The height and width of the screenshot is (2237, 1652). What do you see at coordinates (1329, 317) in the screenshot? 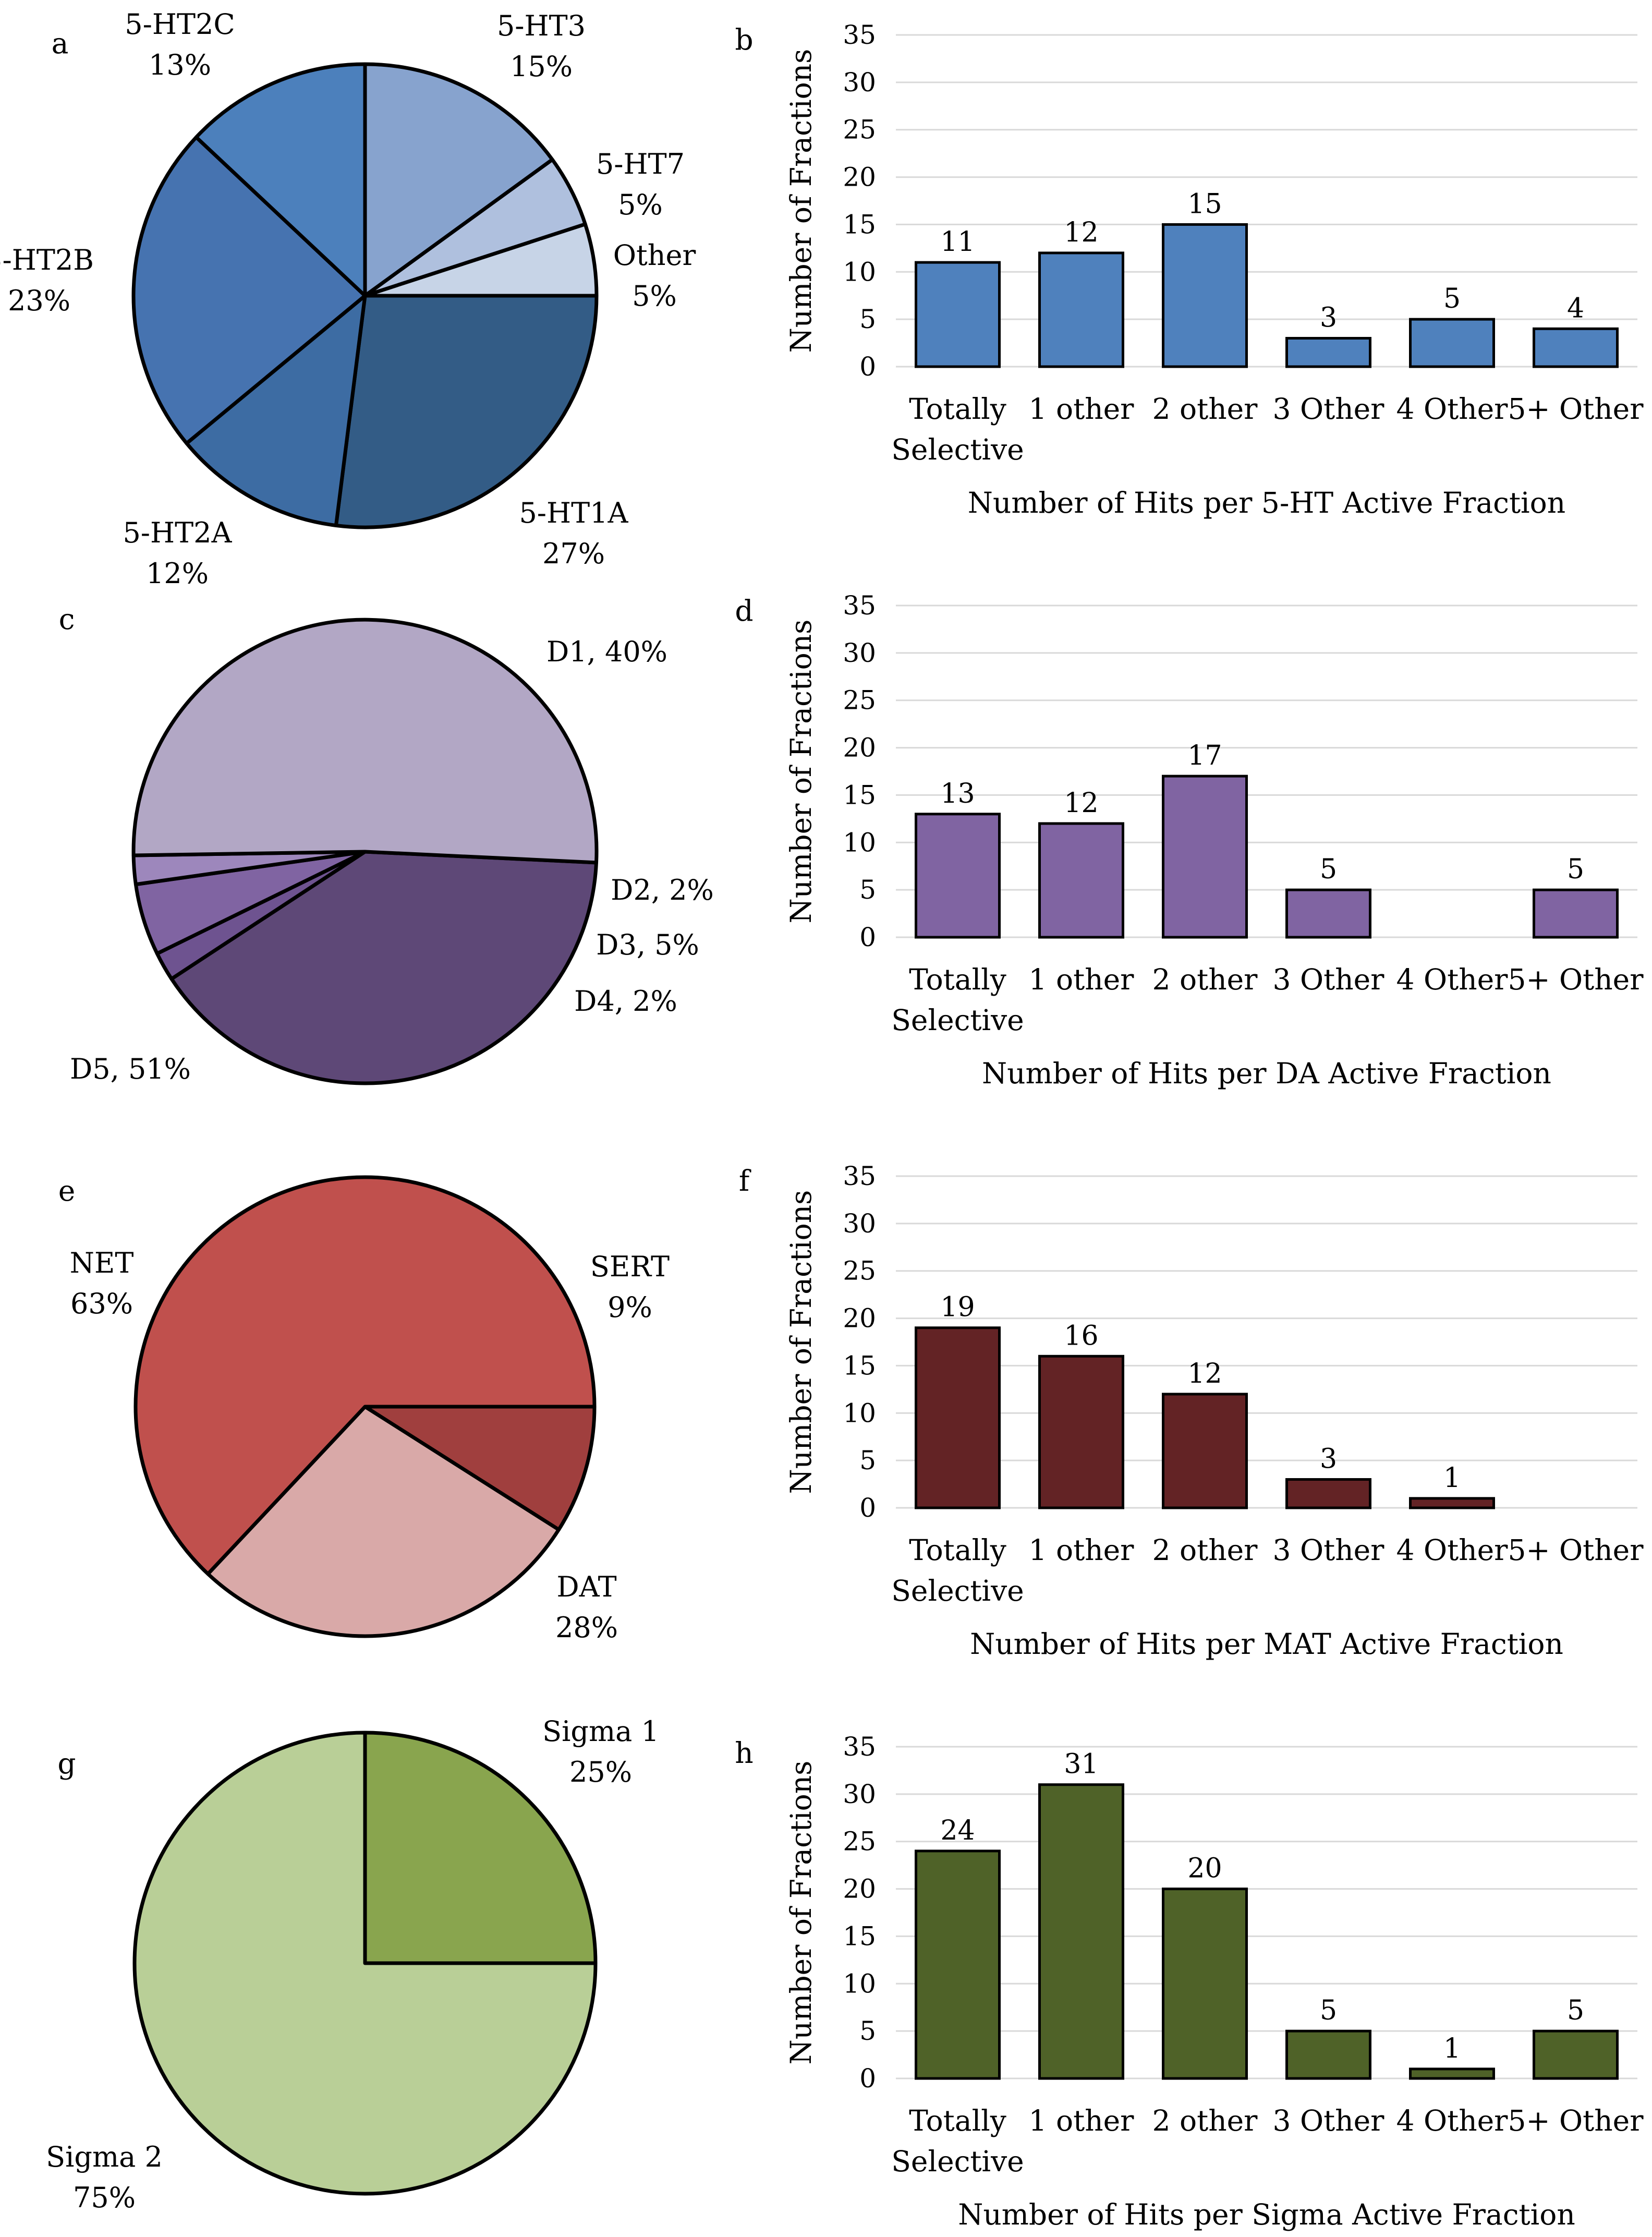
I see `data-label-b-3: 3` at bounding box center [1329, 317].